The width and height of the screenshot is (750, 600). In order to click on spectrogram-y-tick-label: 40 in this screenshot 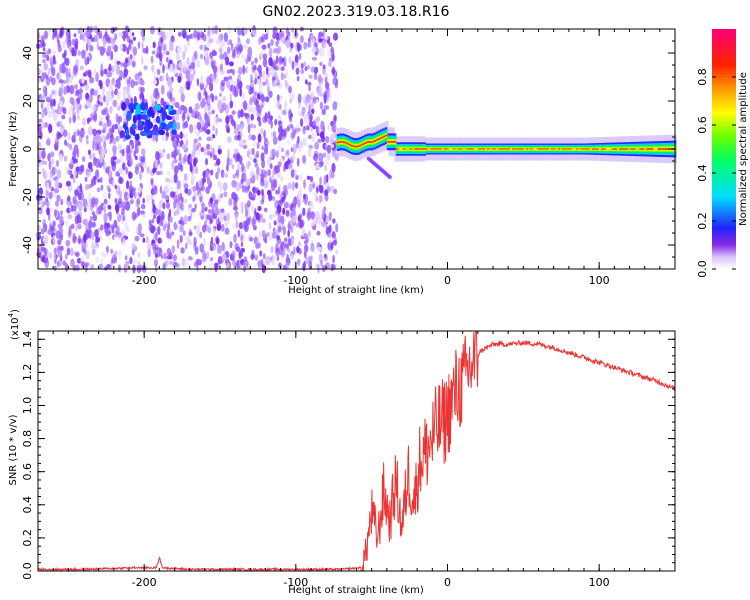, I will do `click(27, 53)`.